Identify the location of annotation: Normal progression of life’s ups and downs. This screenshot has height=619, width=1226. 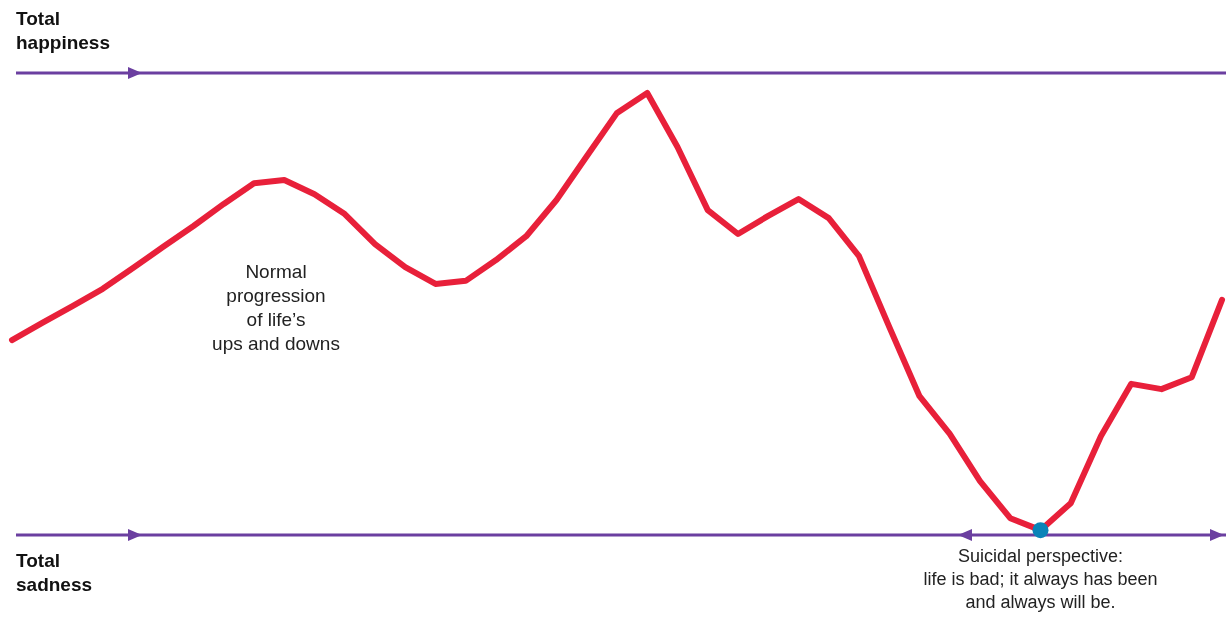
(276, 307).